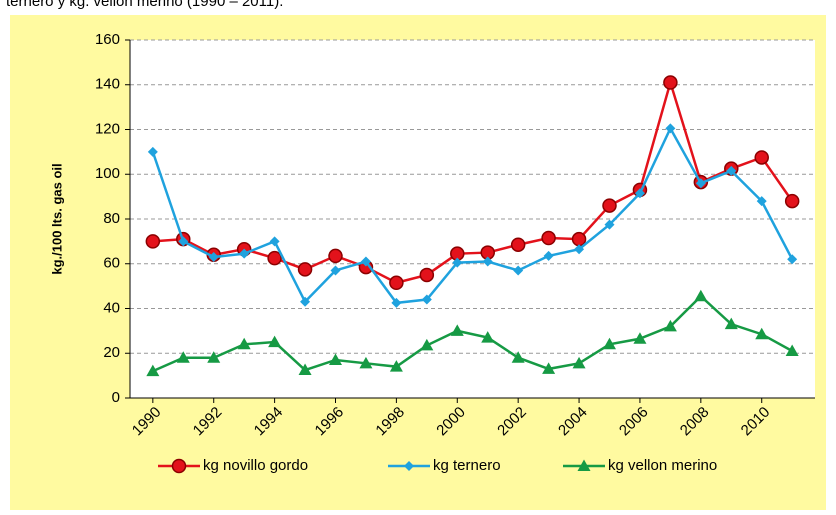 The width and height of the screenshot is (836, 515). What do you see at coordinates (467, 465) in the screenshot?
I see `legend-label: kg ternero` at bounding box center [467, 465].